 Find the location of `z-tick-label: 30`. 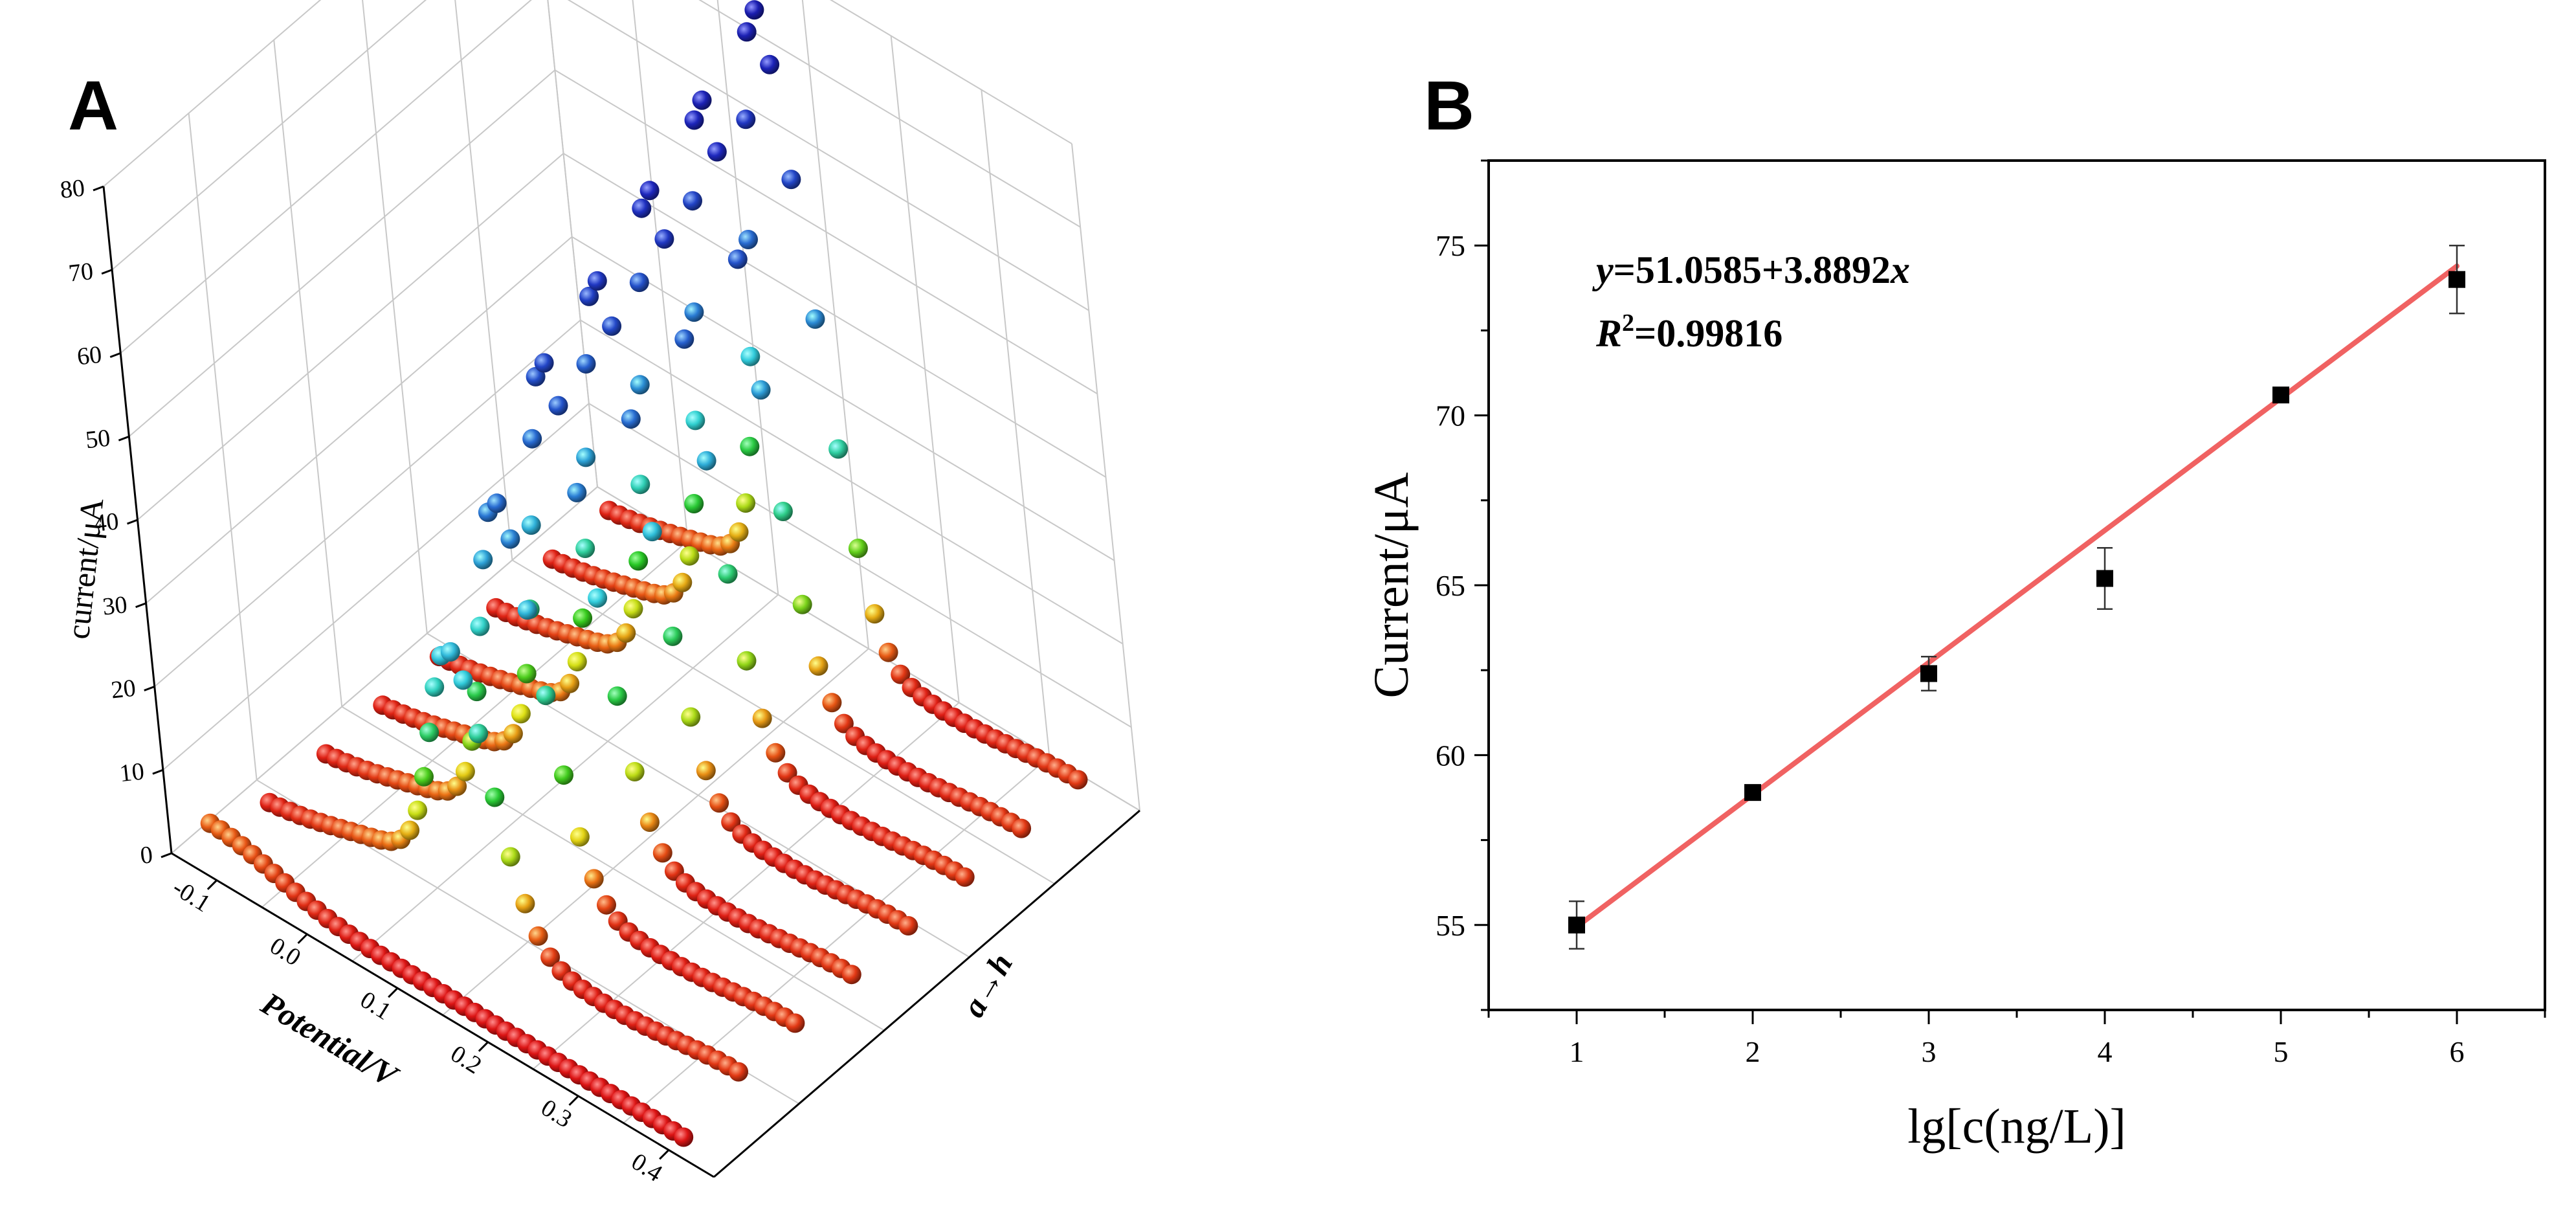

z-tick-label: 30 is located at coordinates (114, 606).